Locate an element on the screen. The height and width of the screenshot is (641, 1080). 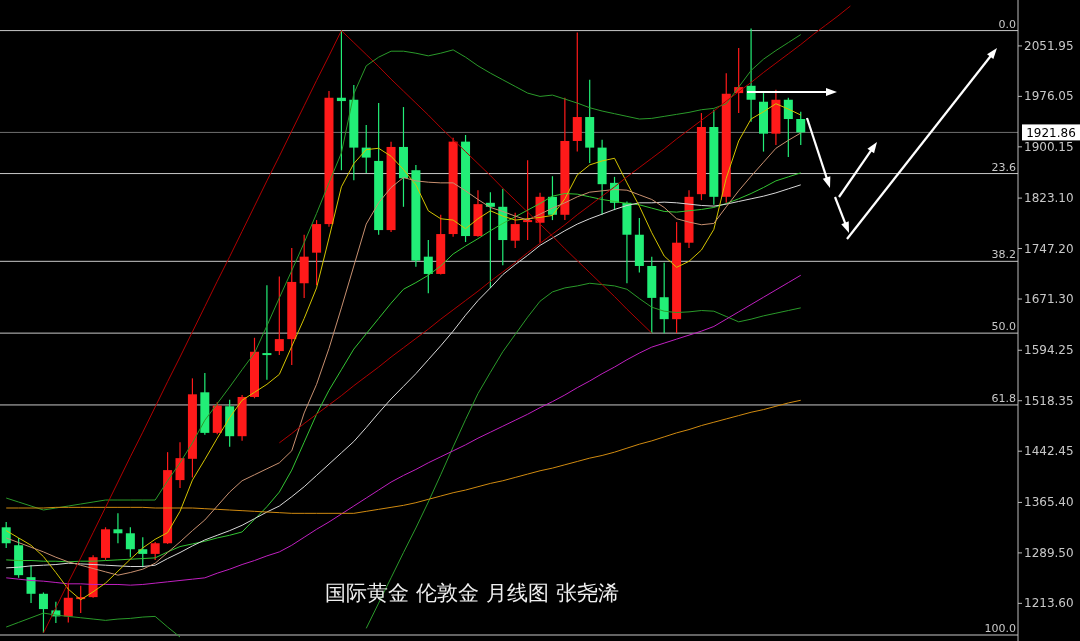
y-tick-label: 1823.10 is located at coordinates (1049, 198).